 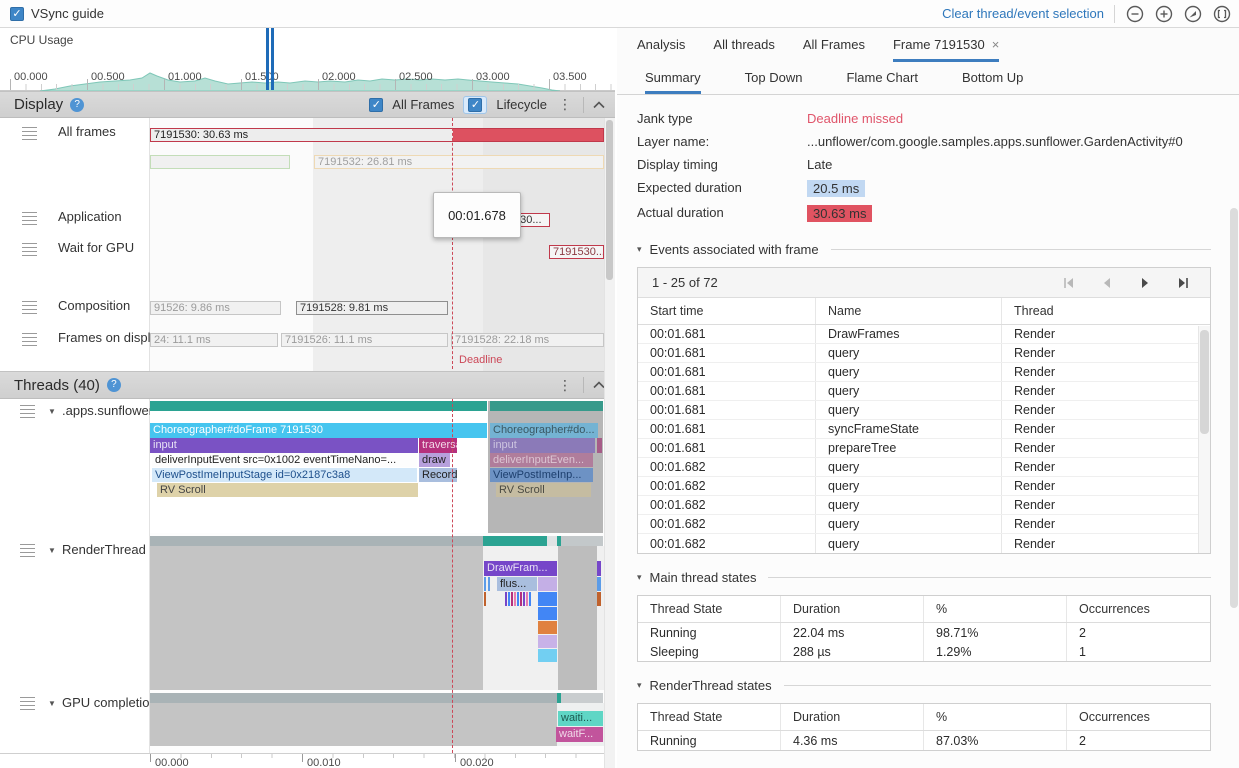 I want to click on vsync-guide-checkbox: ✓, so click(x=17, y=13).